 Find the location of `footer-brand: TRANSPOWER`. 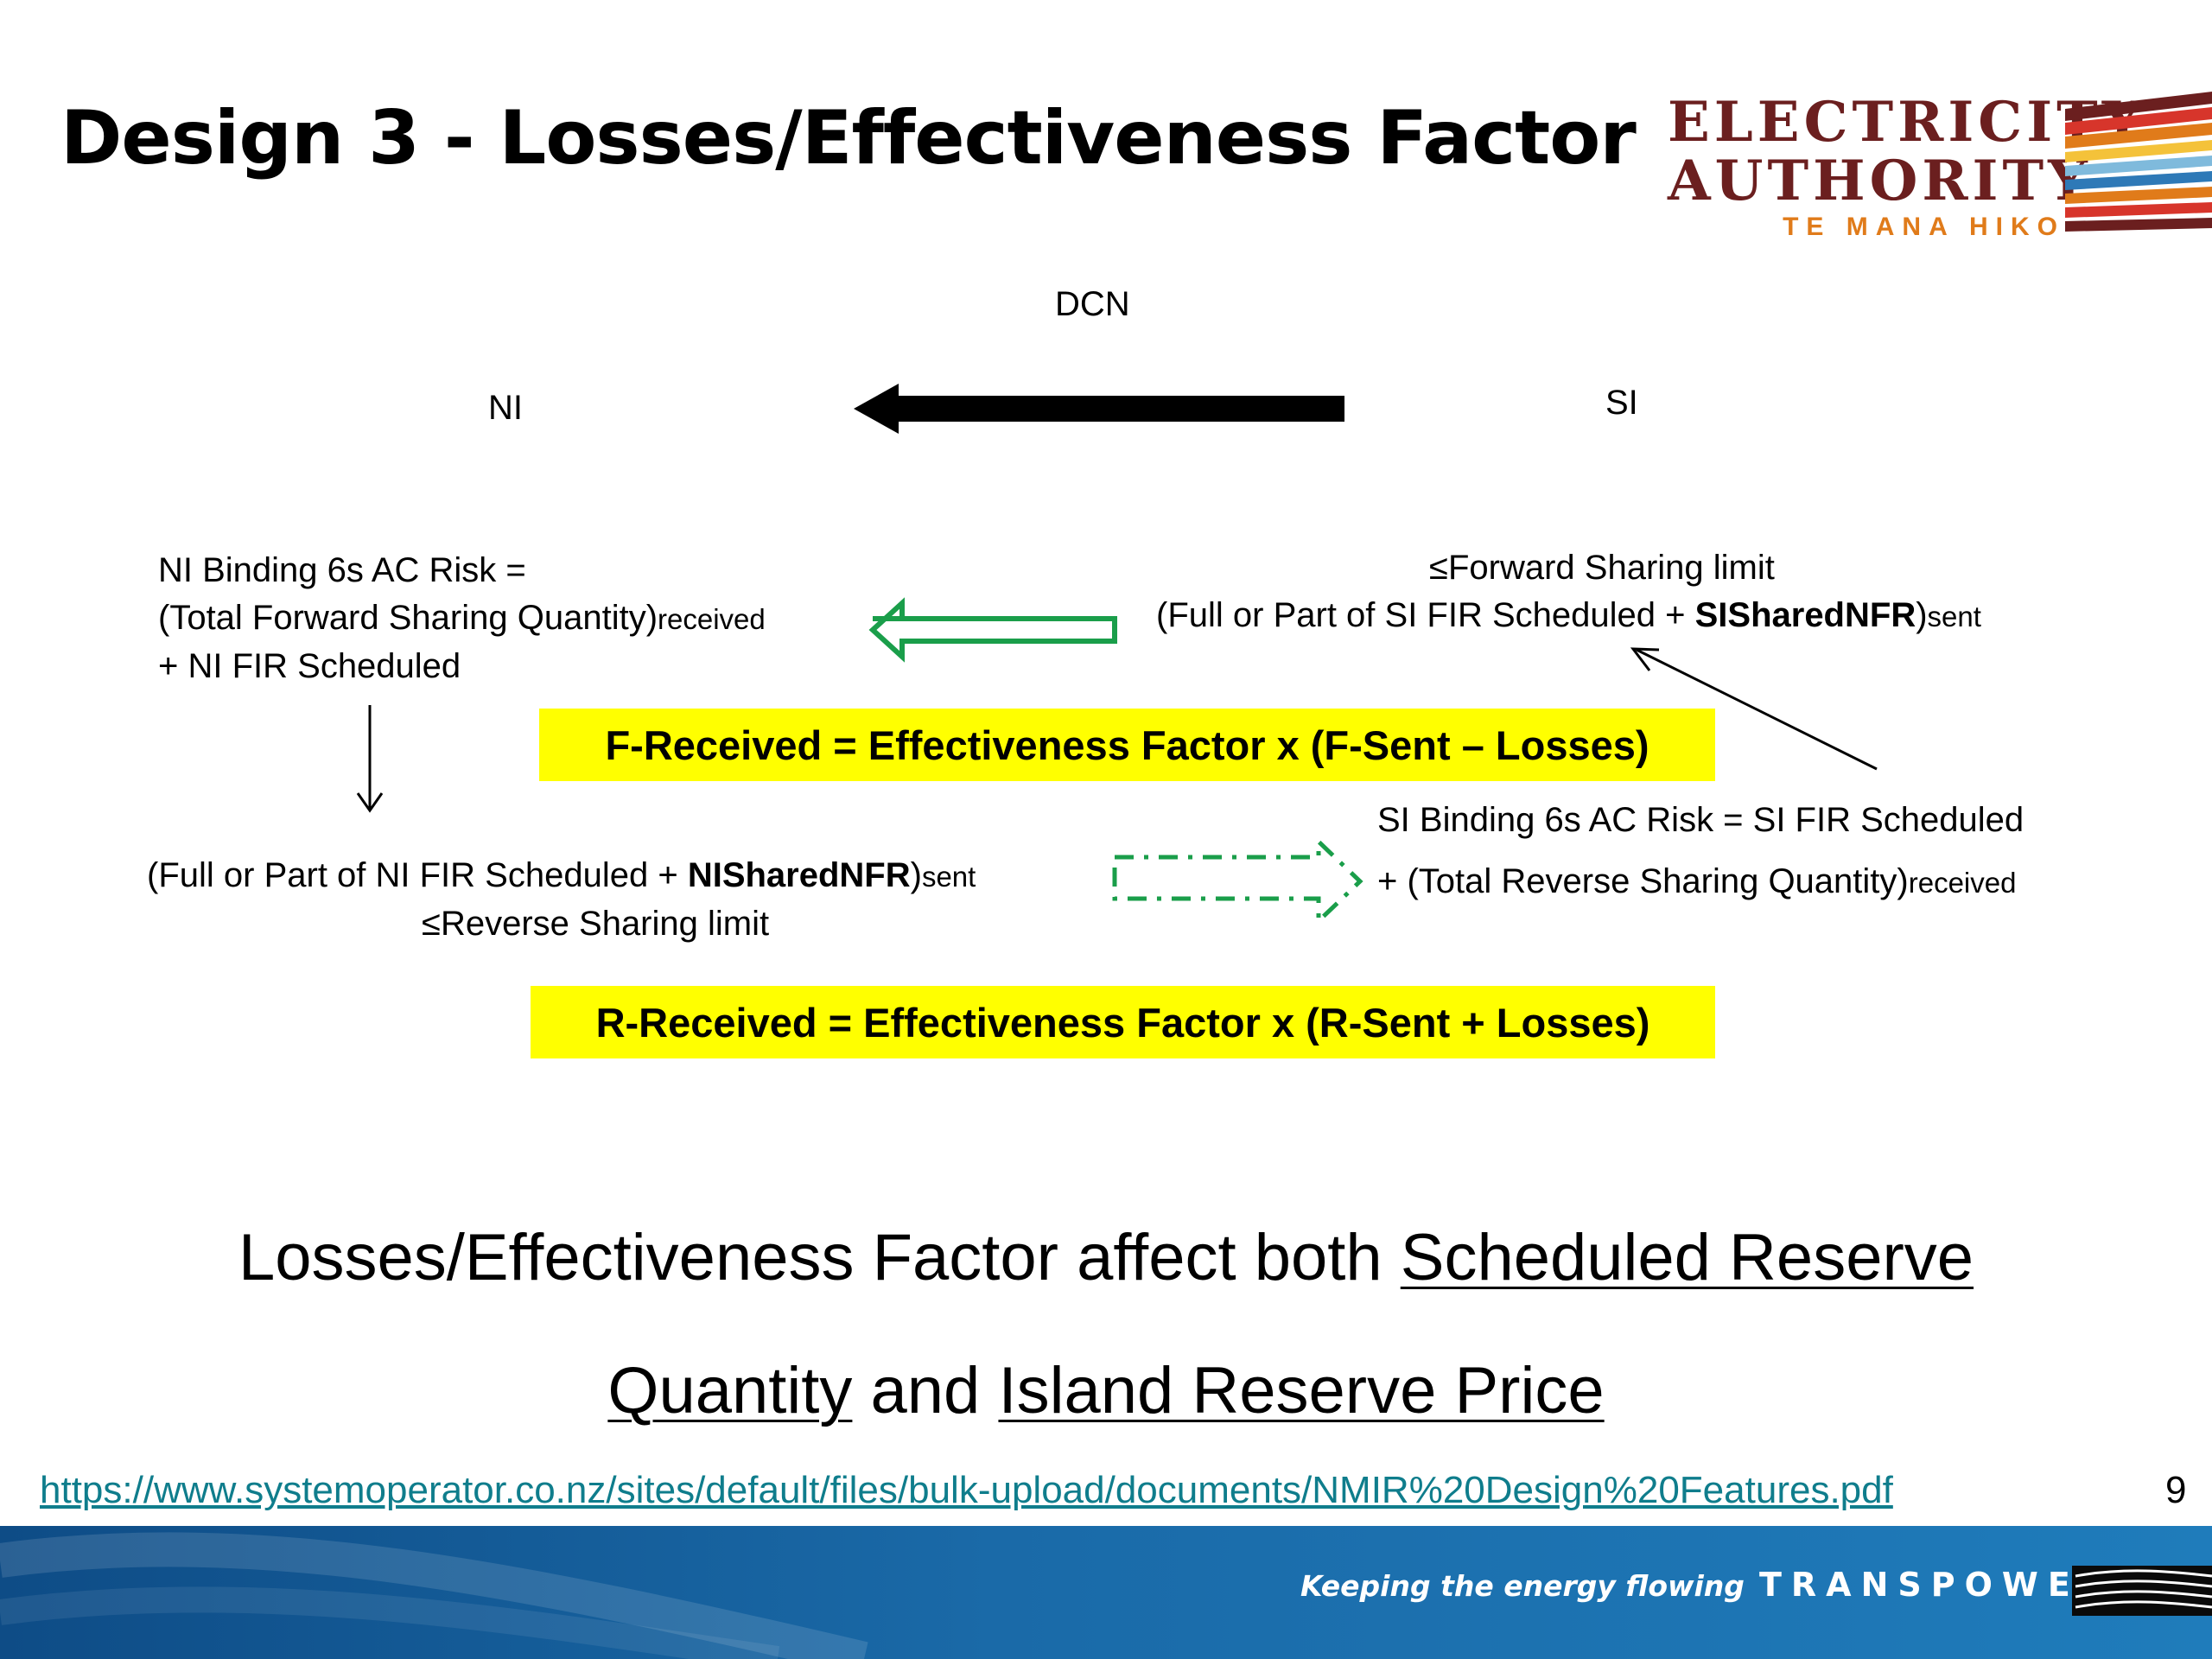

footer-brand: TRANSPOWER is located at coordinates (1937, 1585).